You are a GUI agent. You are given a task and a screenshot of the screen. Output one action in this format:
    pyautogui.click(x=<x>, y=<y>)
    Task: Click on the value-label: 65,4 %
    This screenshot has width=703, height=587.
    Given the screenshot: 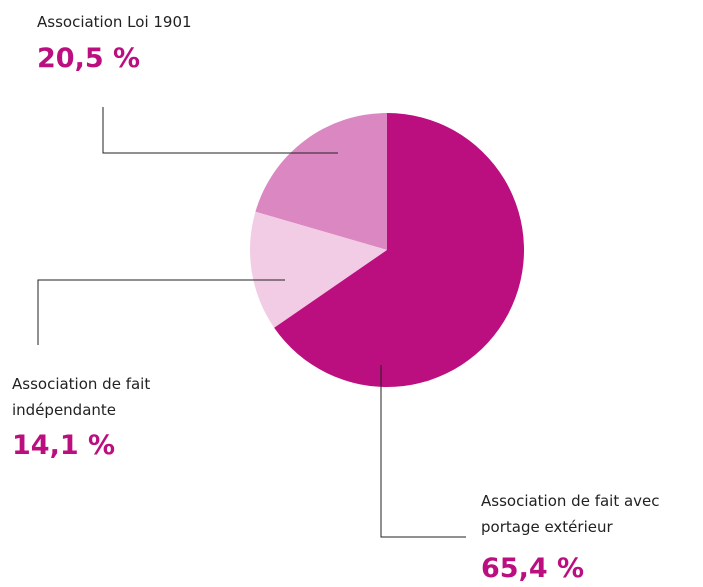 What is the action you would take?
    pyautogui.click(x=533, y=568)
    